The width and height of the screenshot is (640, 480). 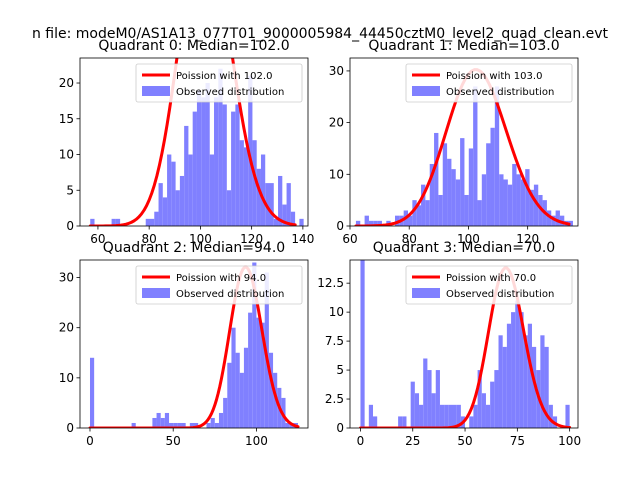 I want to click on quadrant-3-plot-area, so click(x=465, y=344).